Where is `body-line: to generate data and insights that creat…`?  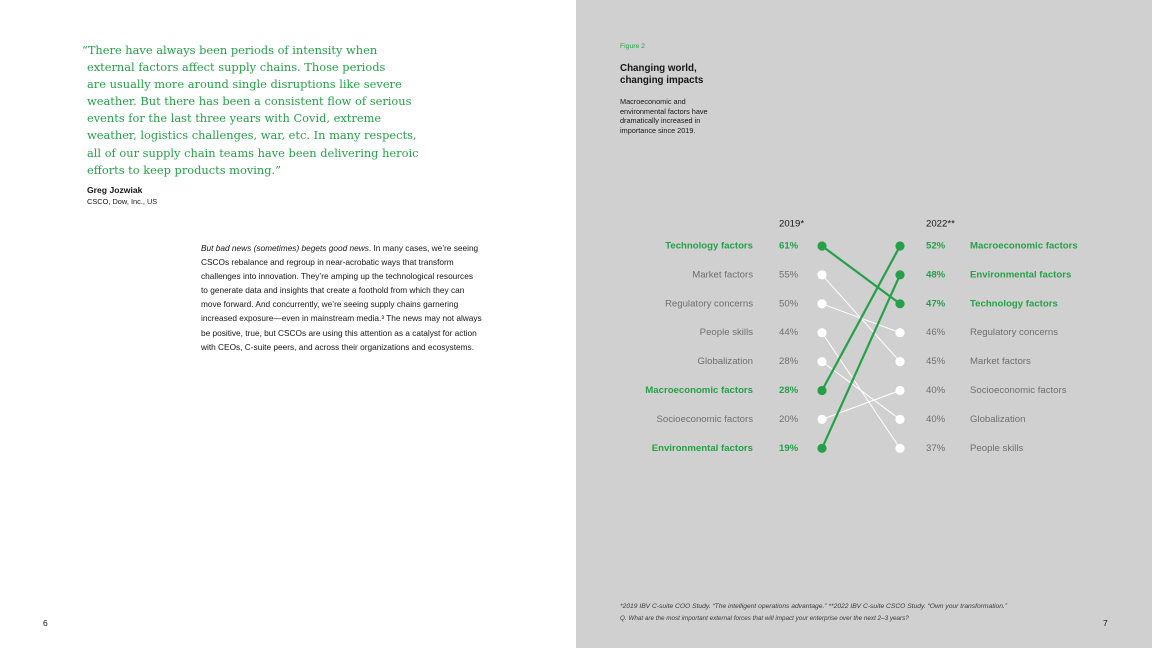 body-line: to generate data and insights that creat… is located at coordinates (333, 290).